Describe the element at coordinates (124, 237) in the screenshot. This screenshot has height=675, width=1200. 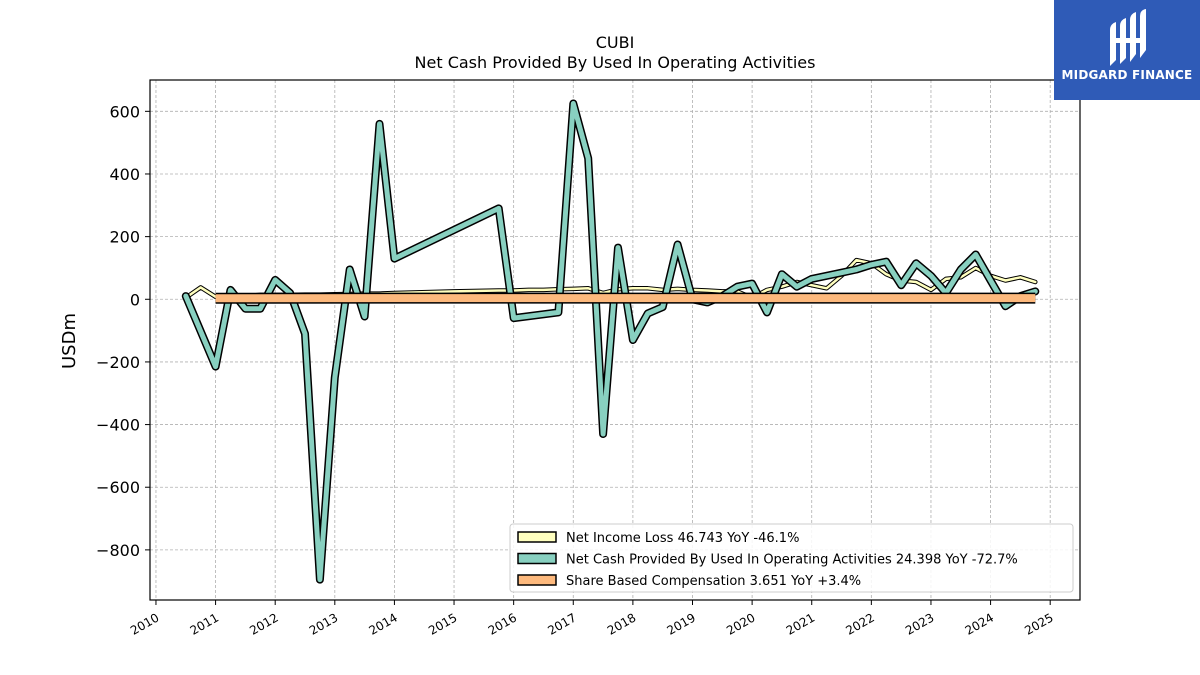
I see `y-tick-label: 200` at that location.